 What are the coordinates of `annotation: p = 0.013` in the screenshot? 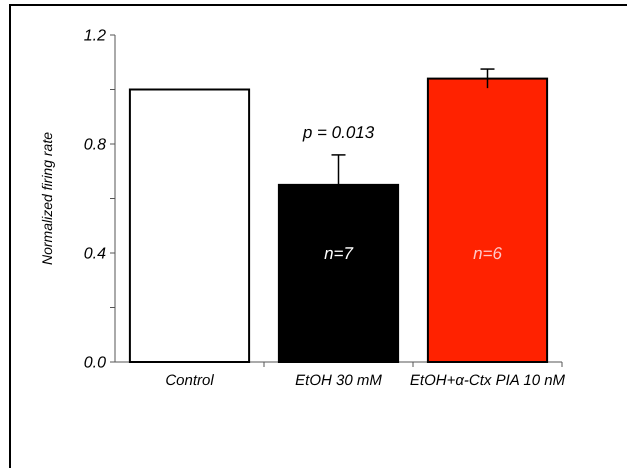 It's located at (338, 132).